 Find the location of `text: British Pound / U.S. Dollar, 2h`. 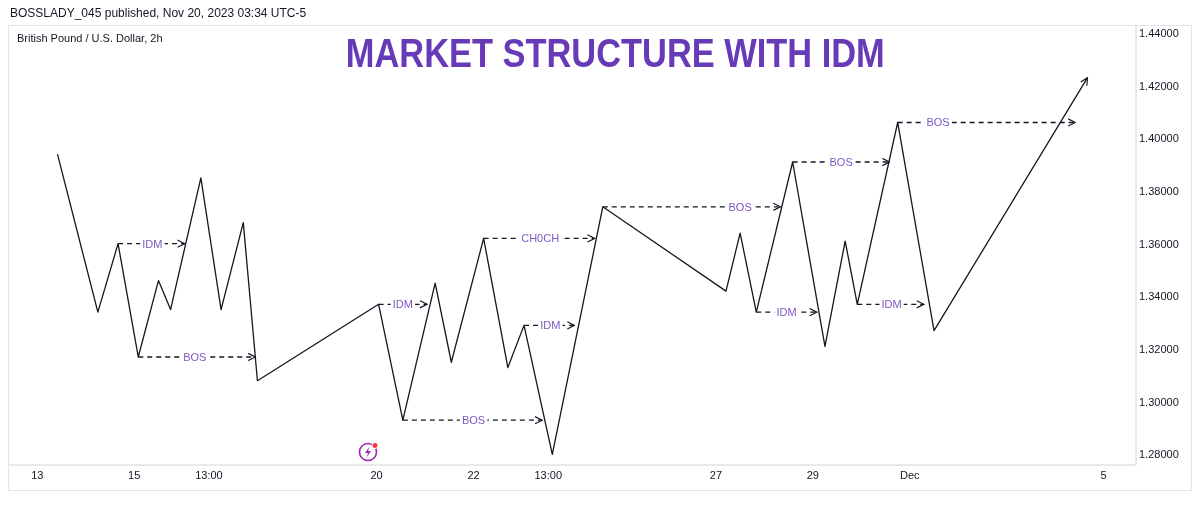

text: British Pound / U.S. Dollar, 2h is located at coordinates (90, 38).